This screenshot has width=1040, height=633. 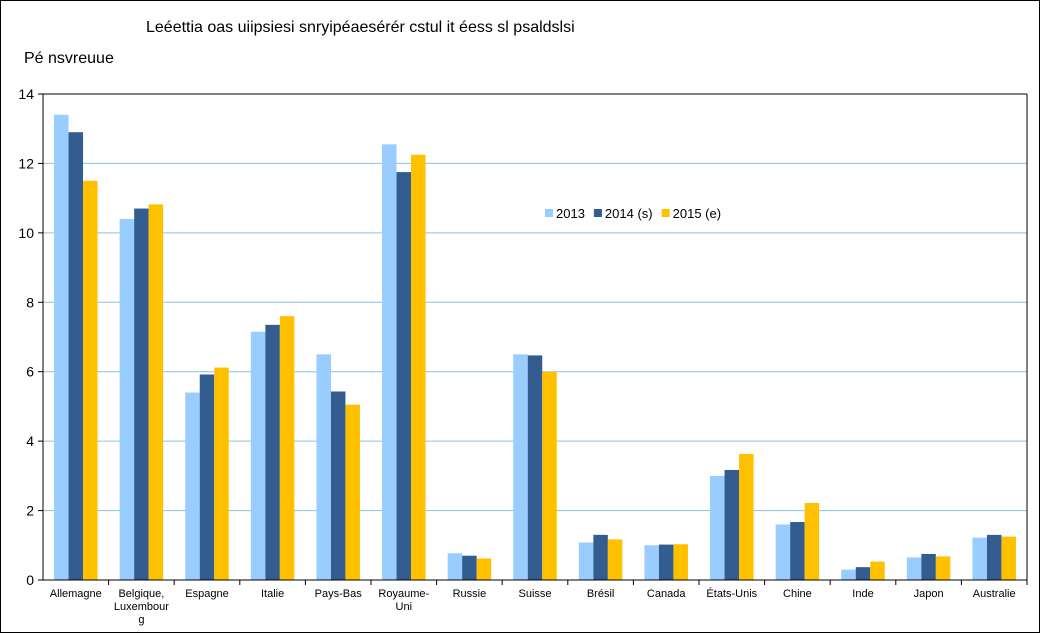 I want to click on y-tick-label: 10, so click(x=26, y=233).